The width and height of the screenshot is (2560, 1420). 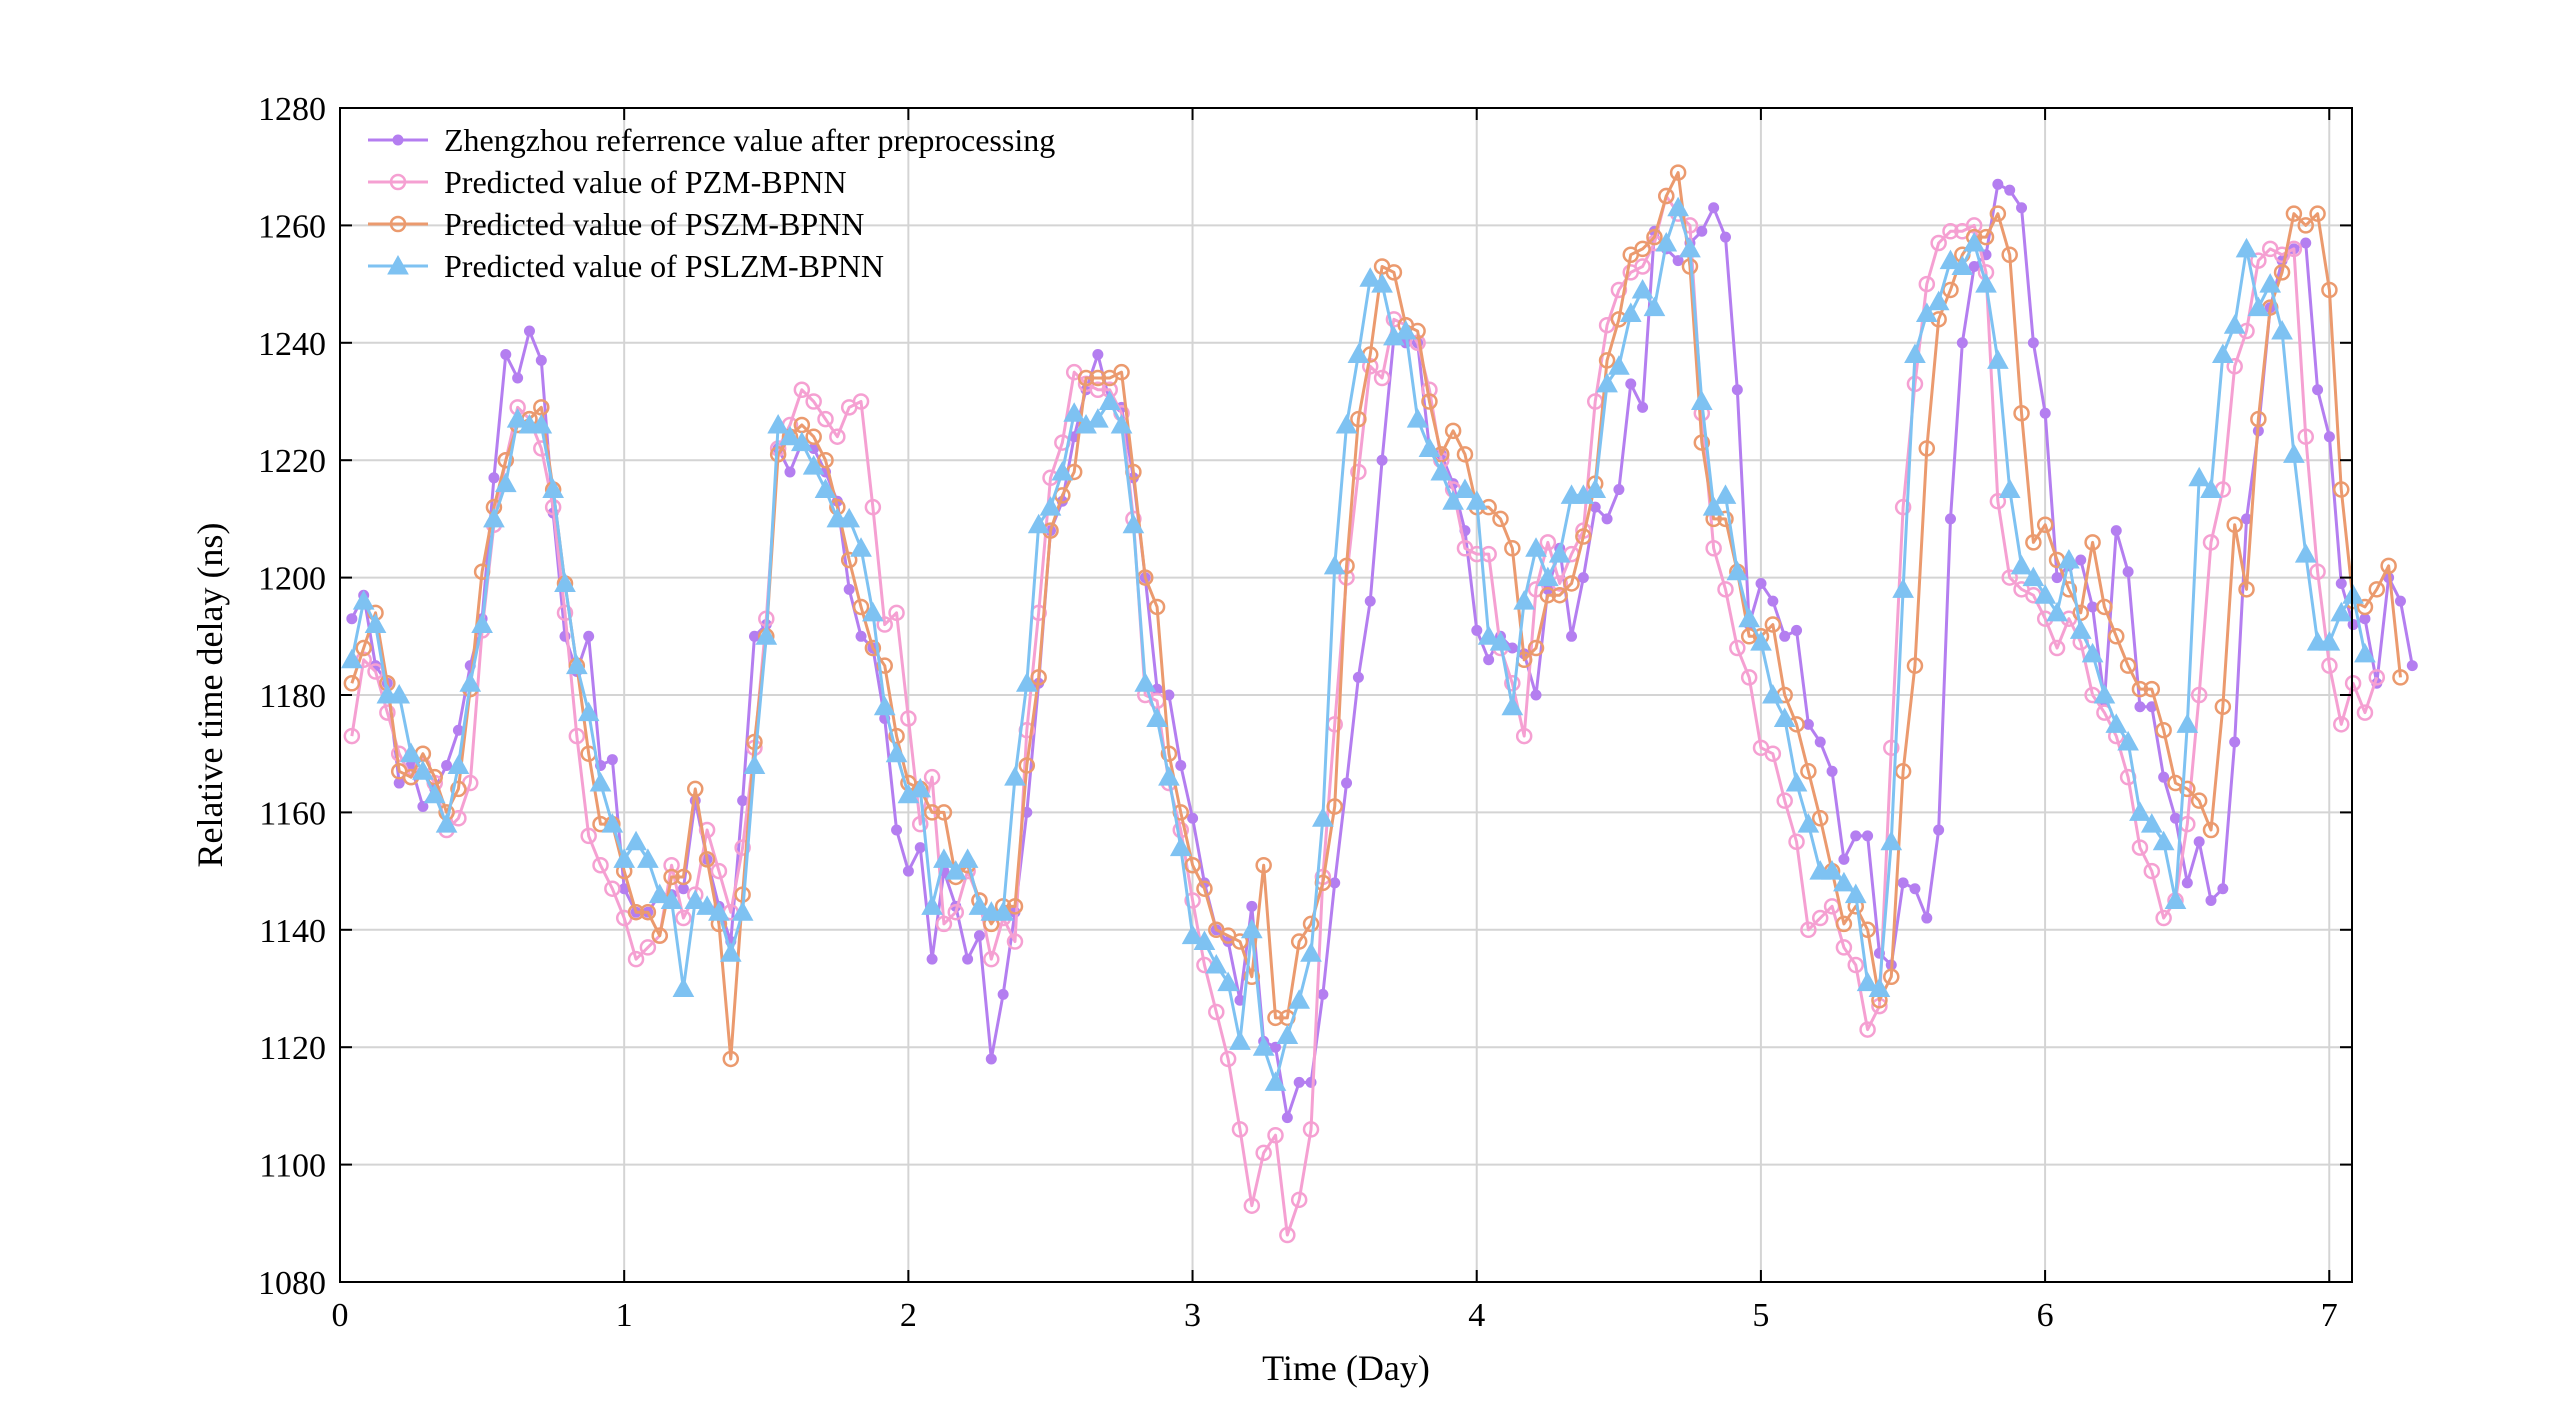 What do you see at coordinates (664, 266) in the screenshot?
I see `legend-label: Predicted value of PSLZM-BPNN` at bounding box center [664, 266].